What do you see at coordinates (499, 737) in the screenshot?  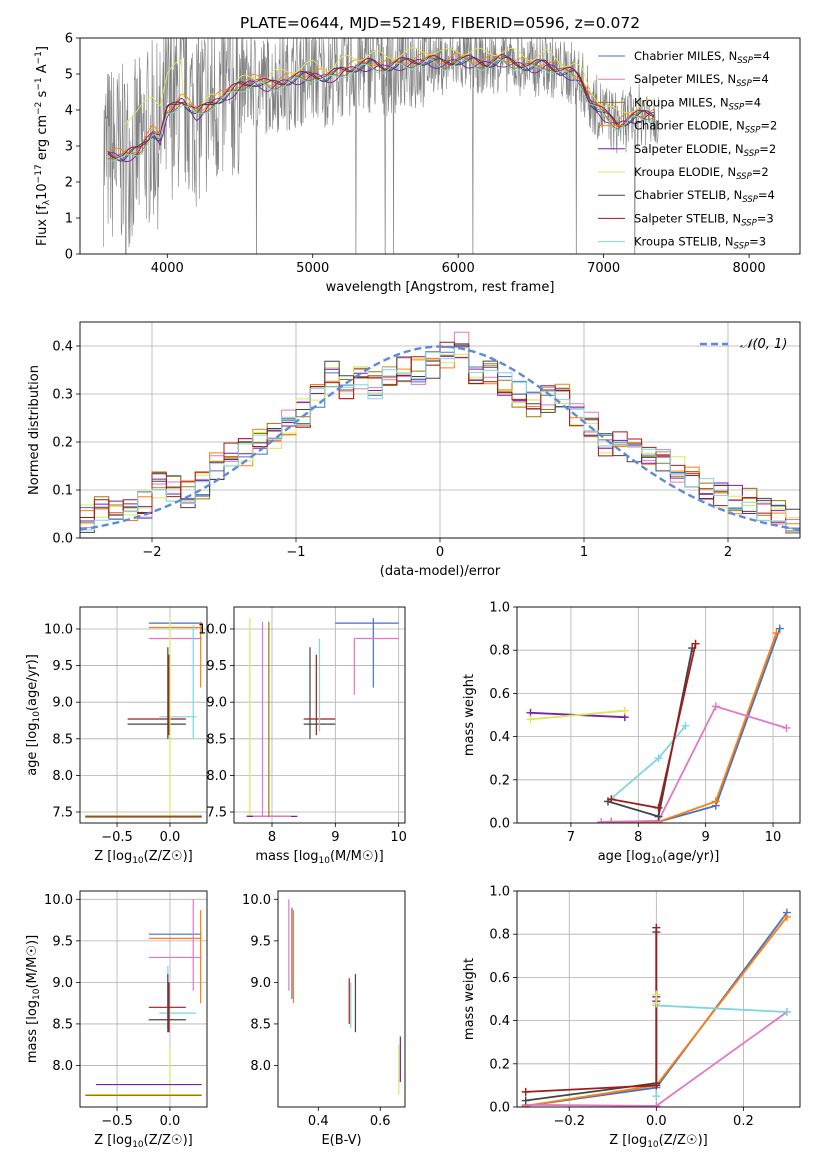 I see `massweight_vs_age-ytick-label-2: 0.4` at bounding box center [499, 737].